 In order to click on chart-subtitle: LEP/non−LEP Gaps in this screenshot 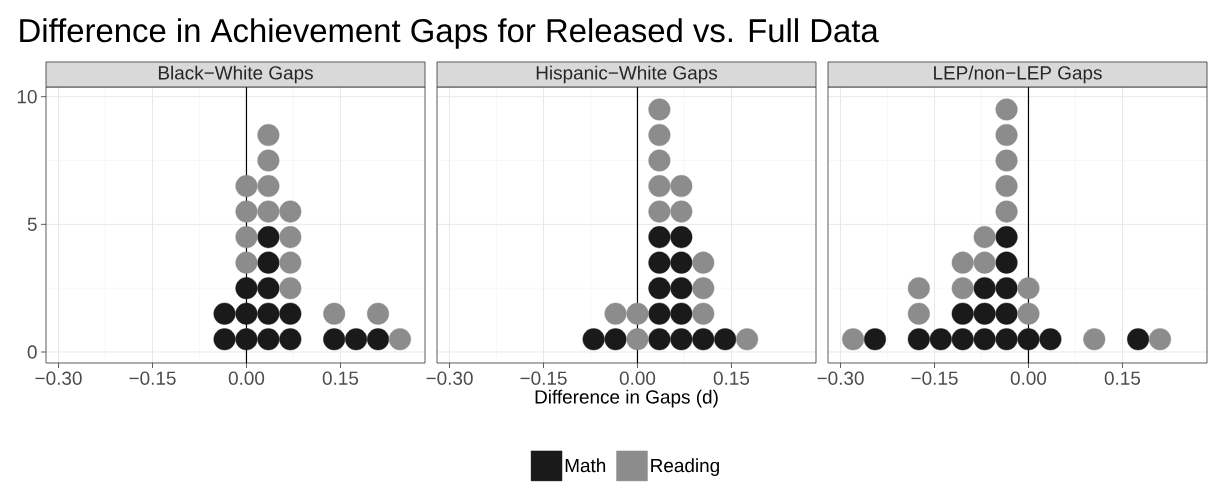, I will do `click(1018, 74)`.